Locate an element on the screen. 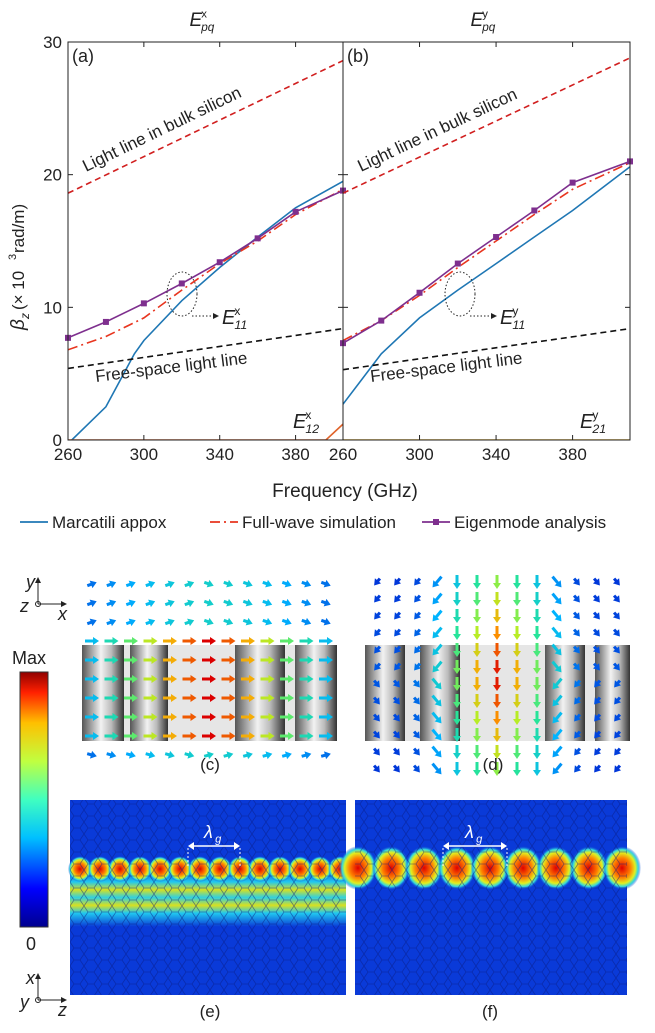 The image size is (655, 1033). cylinder is located at coordinates (385, 693).